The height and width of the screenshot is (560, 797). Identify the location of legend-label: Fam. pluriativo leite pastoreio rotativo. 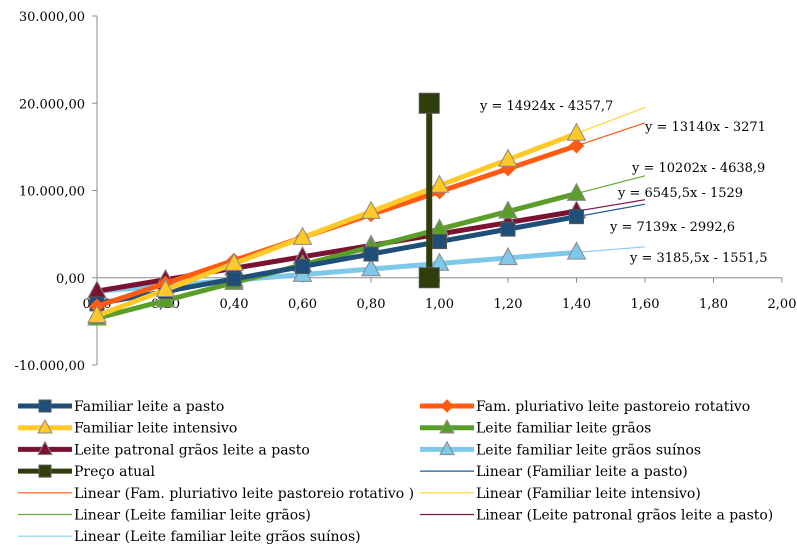
(613, 407).